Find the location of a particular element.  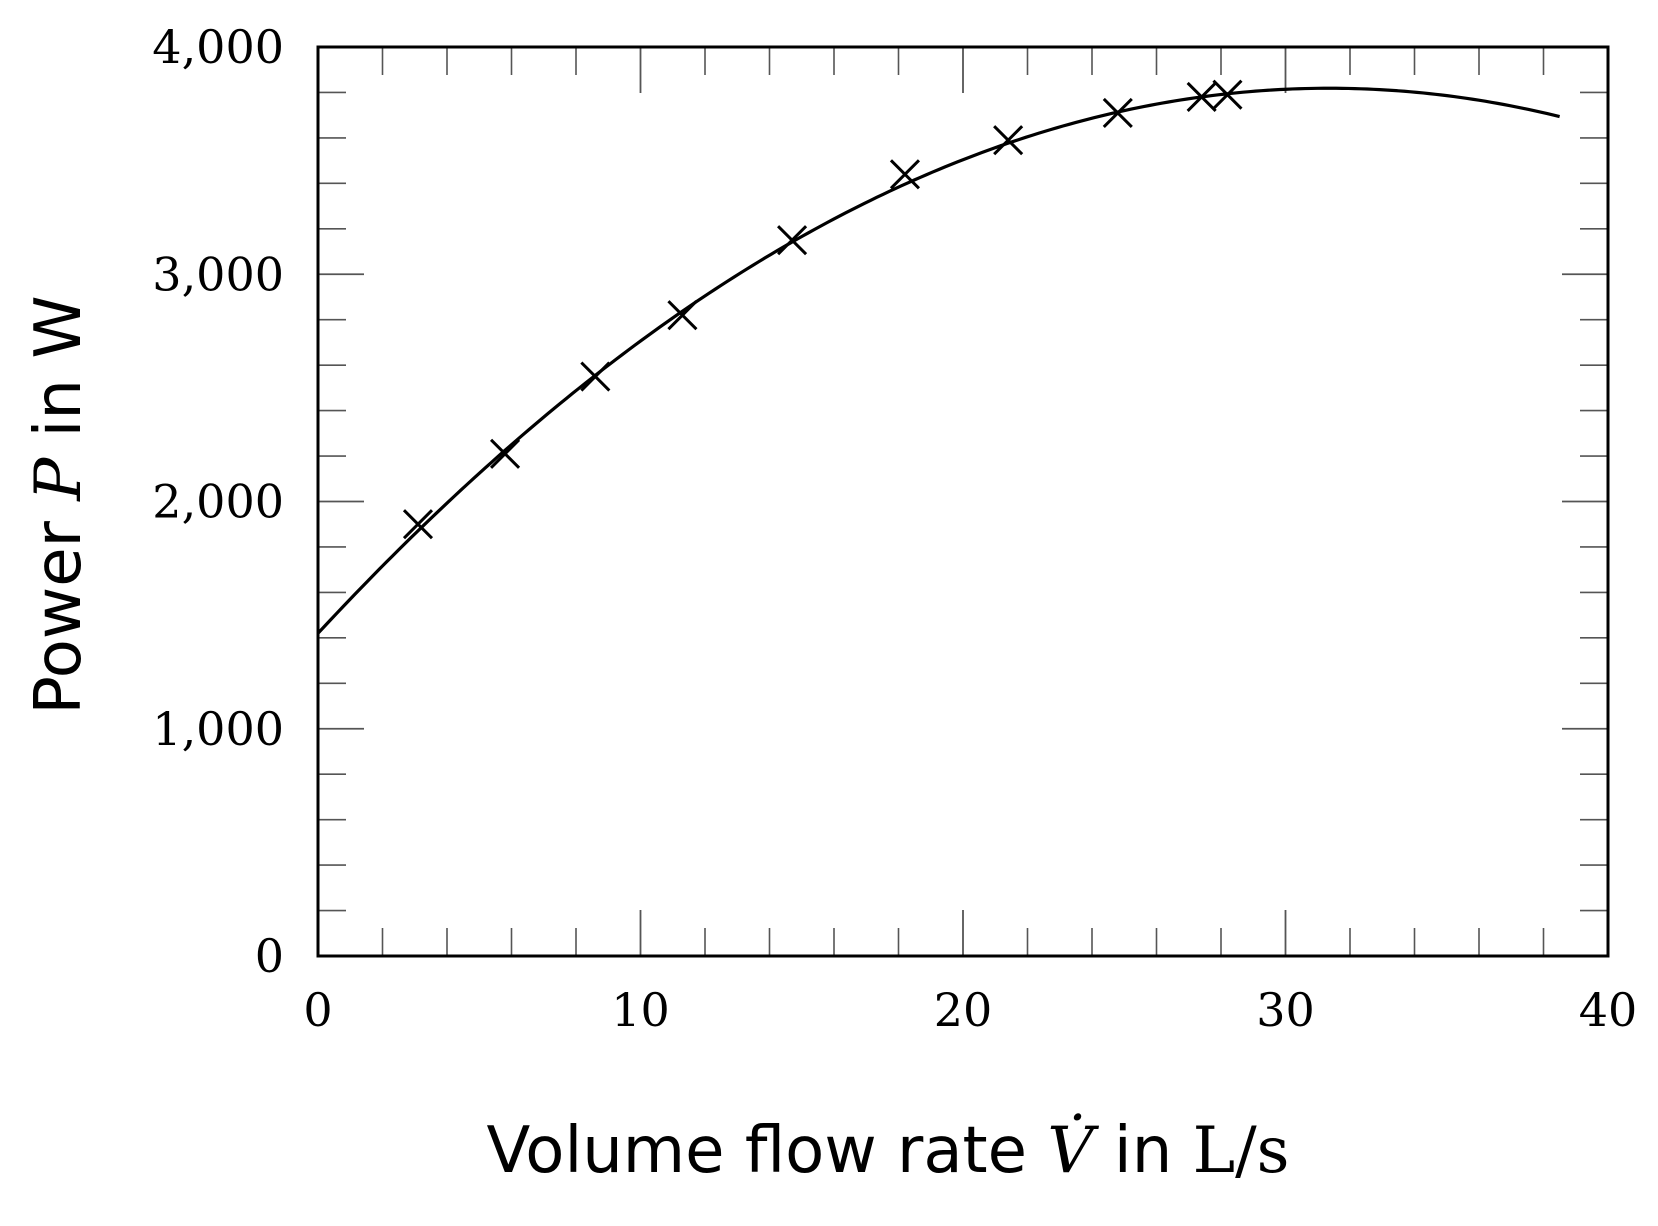

y-tick-labels: 0 1,000 2,000 3,000 4,000 is located at coordinates (218, 501).